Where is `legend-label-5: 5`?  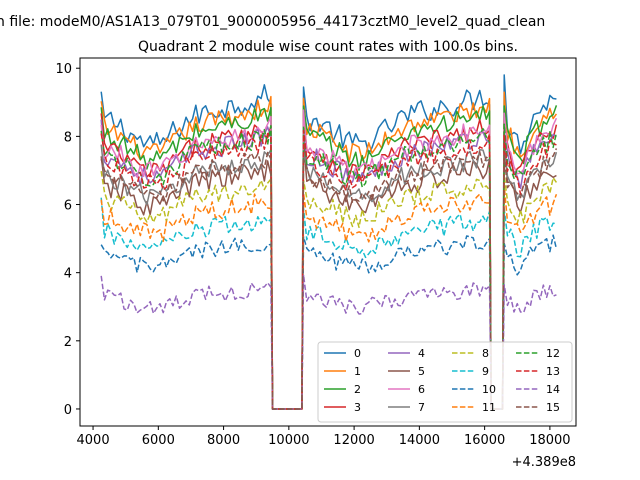
legend-label-5: 5 is located at coordinates (421, 371).